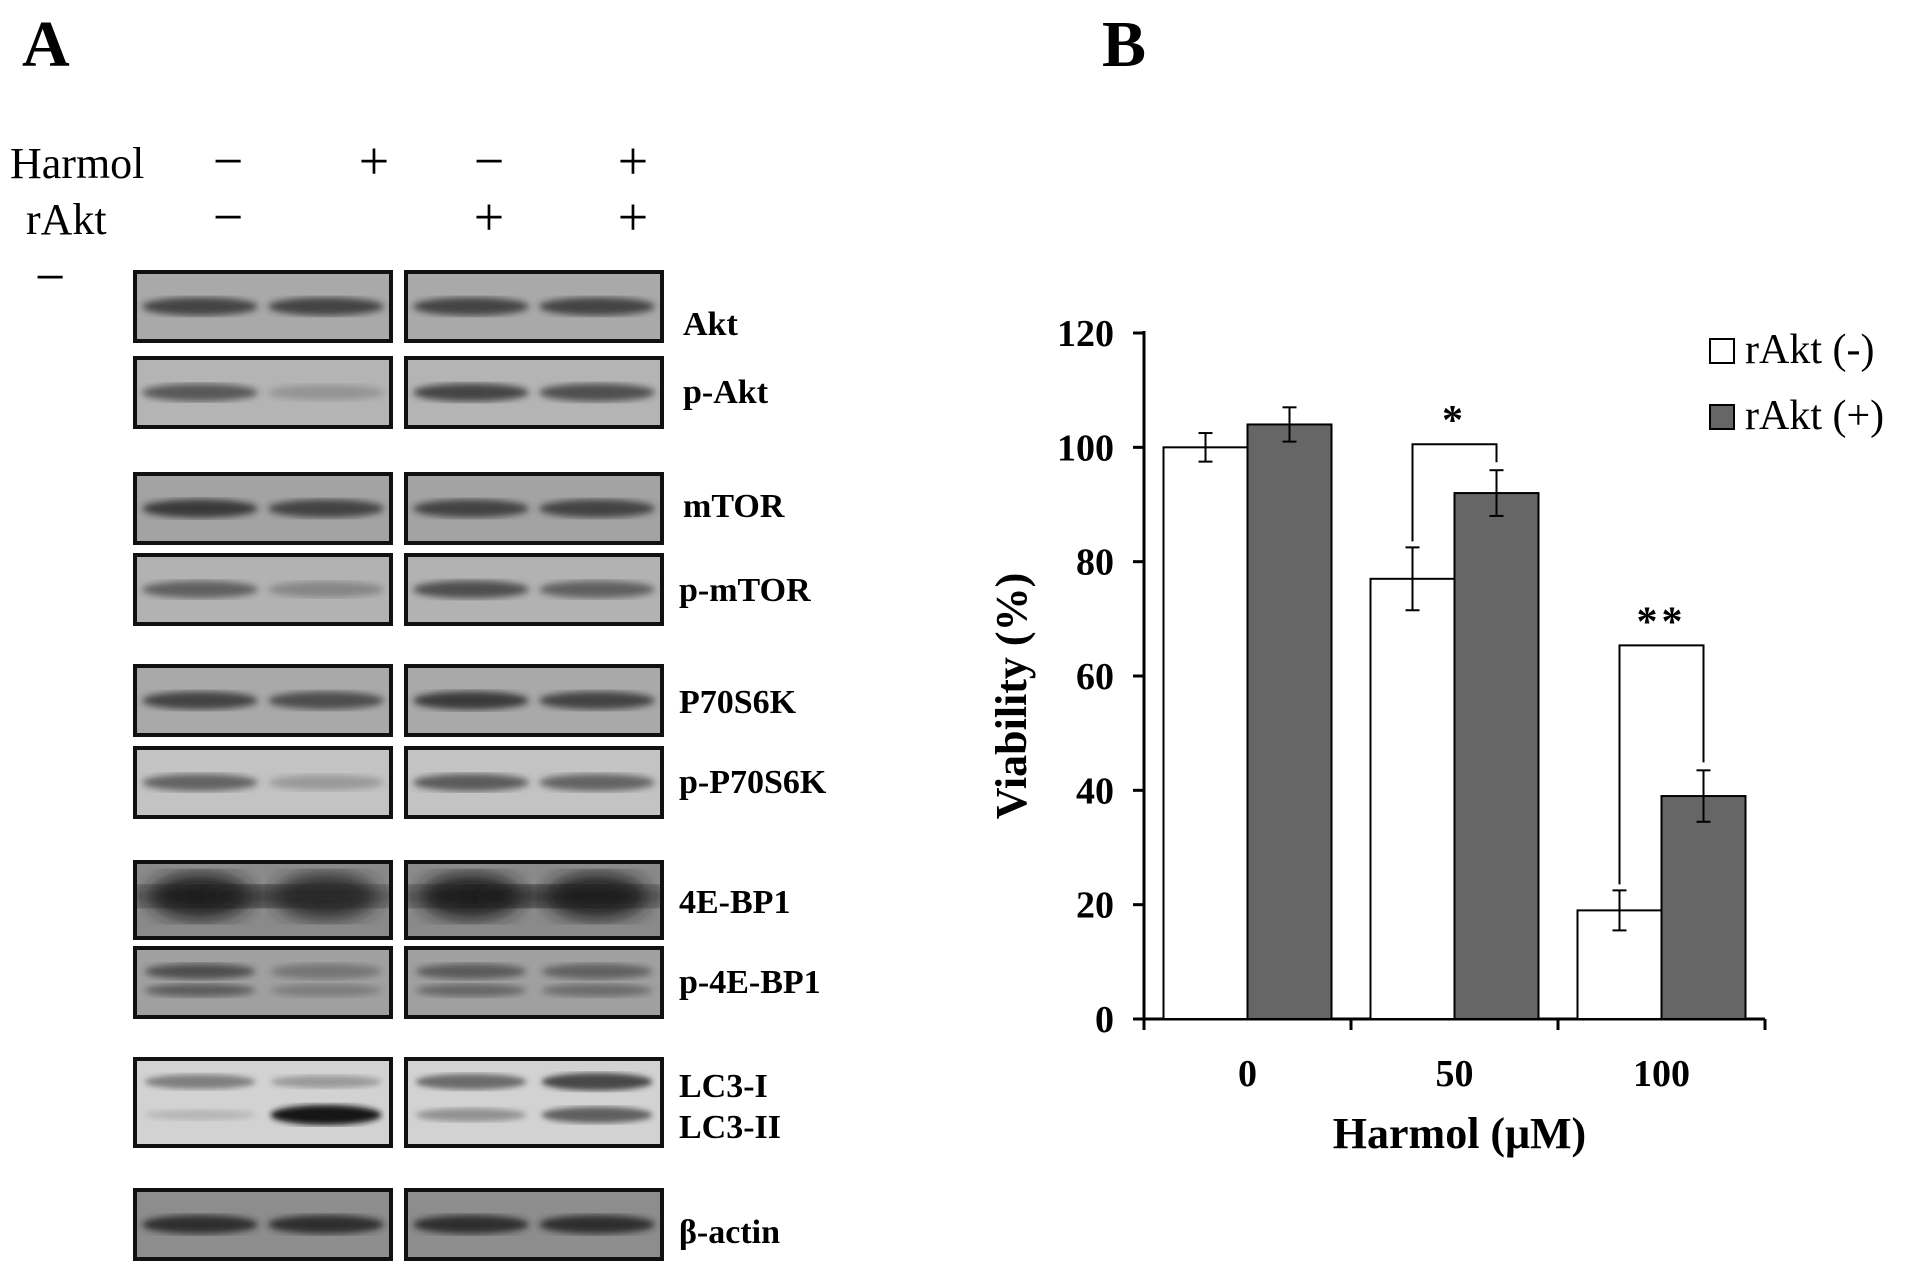 The image size is (1913, 1285). I want to click on y-axis-title: Viability (%), so click(1011, 696).